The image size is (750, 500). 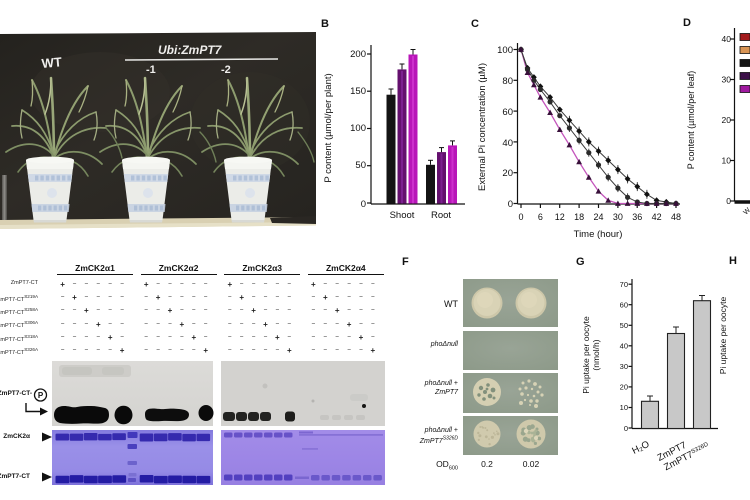 What do you see at coordinates (328, 127) in the screenshot?
I see `svg-text: P content (µmol/per plant)` at bounding box center [328, 127].